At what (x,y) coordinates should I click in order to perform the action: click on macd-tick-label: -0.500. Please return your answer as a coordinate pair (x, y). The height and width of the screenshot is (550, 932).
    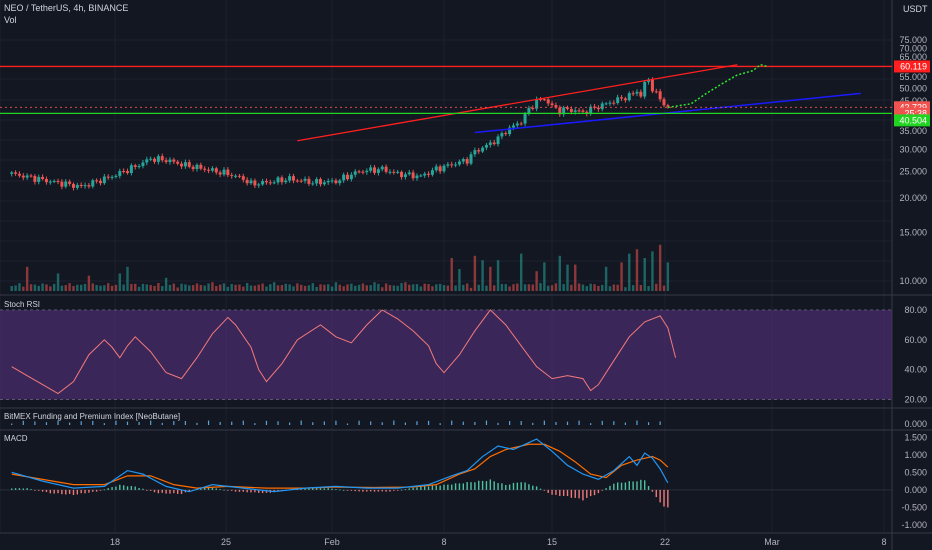
    Looking at the image, I should click on (914, 507).